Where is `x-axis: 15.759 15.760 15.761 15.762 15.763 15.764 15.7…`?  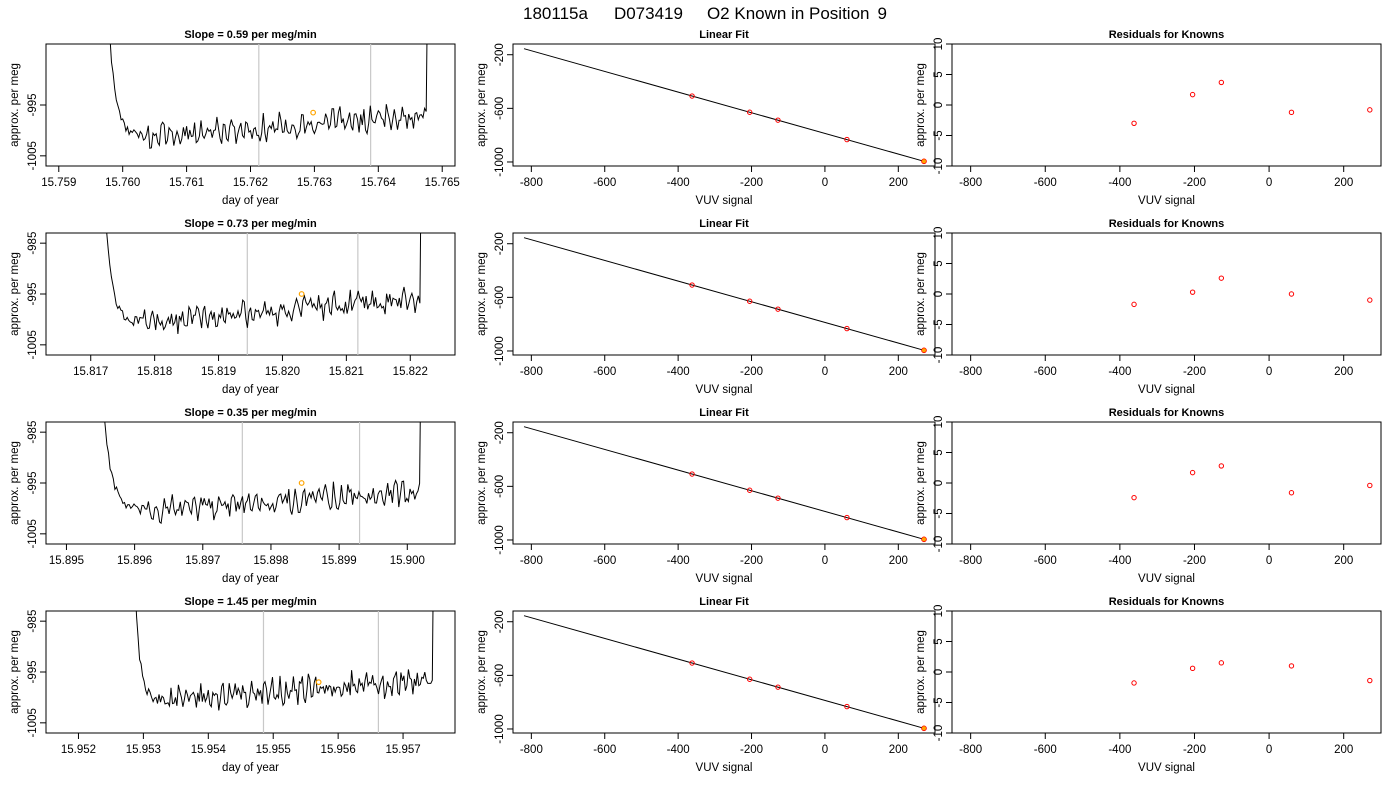 x-axis: 15.759 15.760 15.761 15.762 15.763 15.764 15.7… is located at coordinates (250, 186).